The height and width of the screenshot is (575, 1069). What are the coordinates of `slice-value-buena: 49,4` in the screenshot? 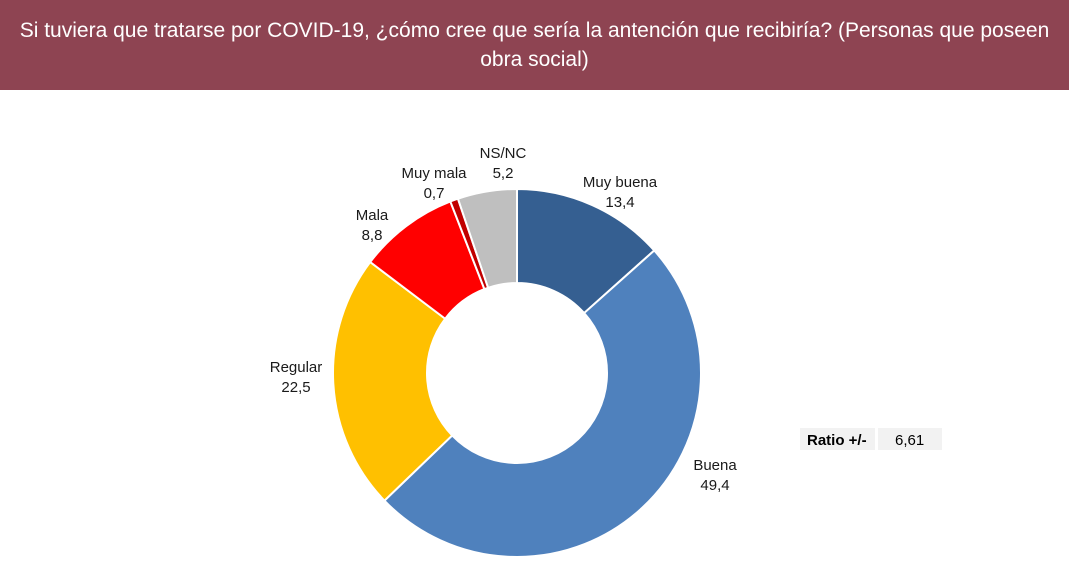 It's located at (714, 485).